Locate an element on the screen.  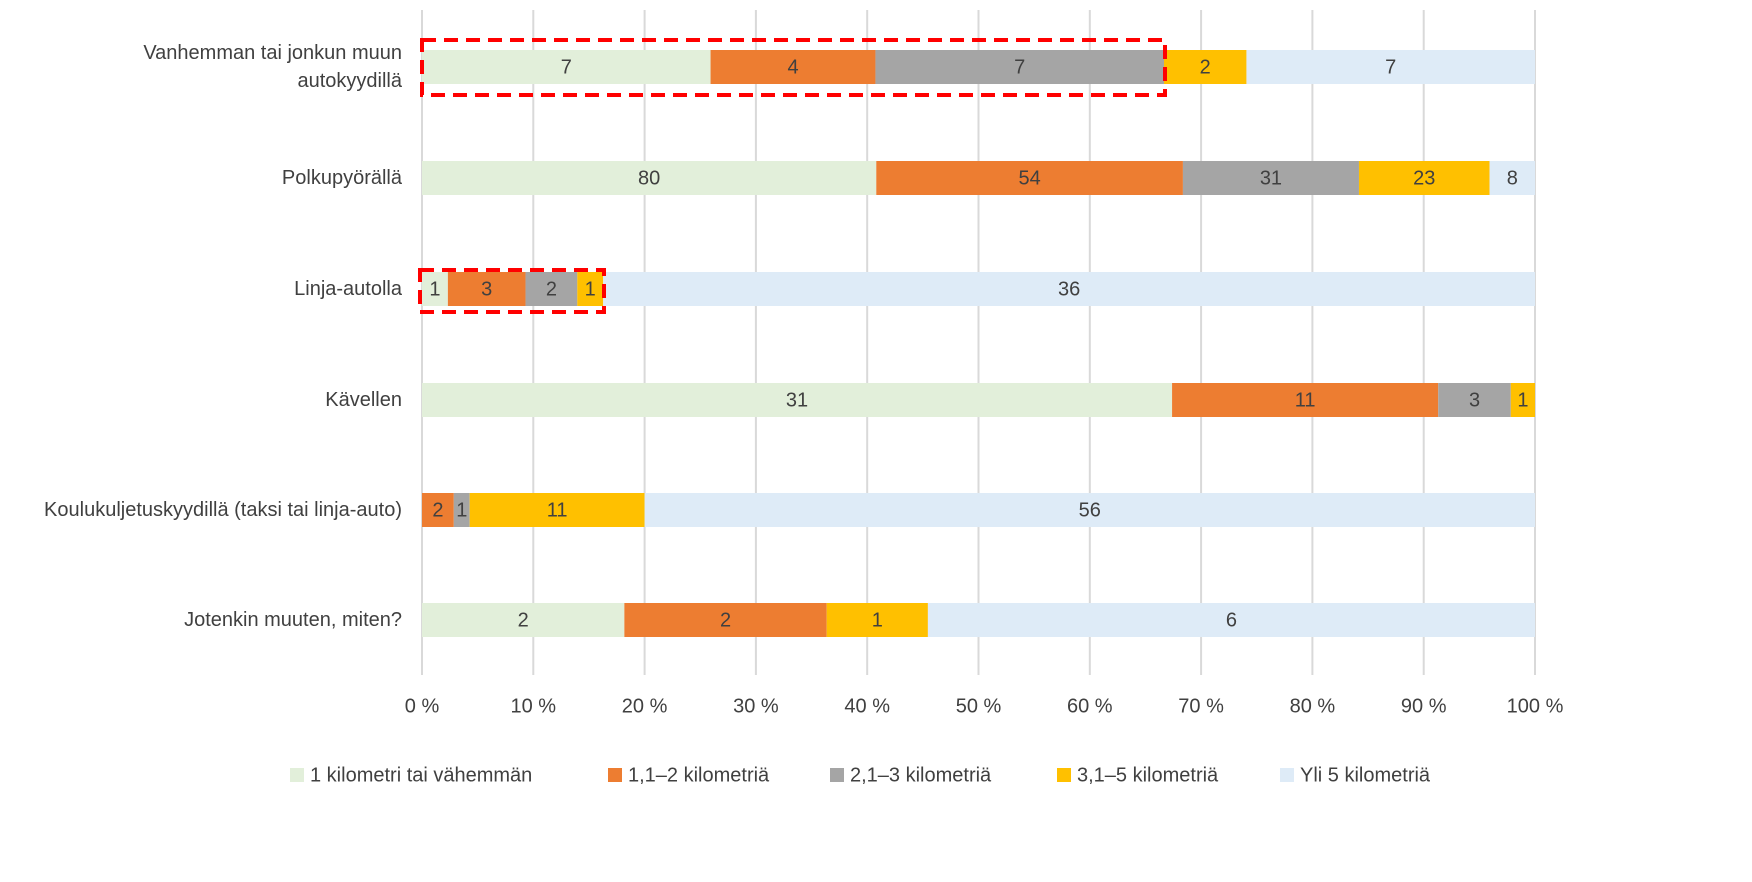
x-tick-label: 0 % is located at coordinates (422, 706).